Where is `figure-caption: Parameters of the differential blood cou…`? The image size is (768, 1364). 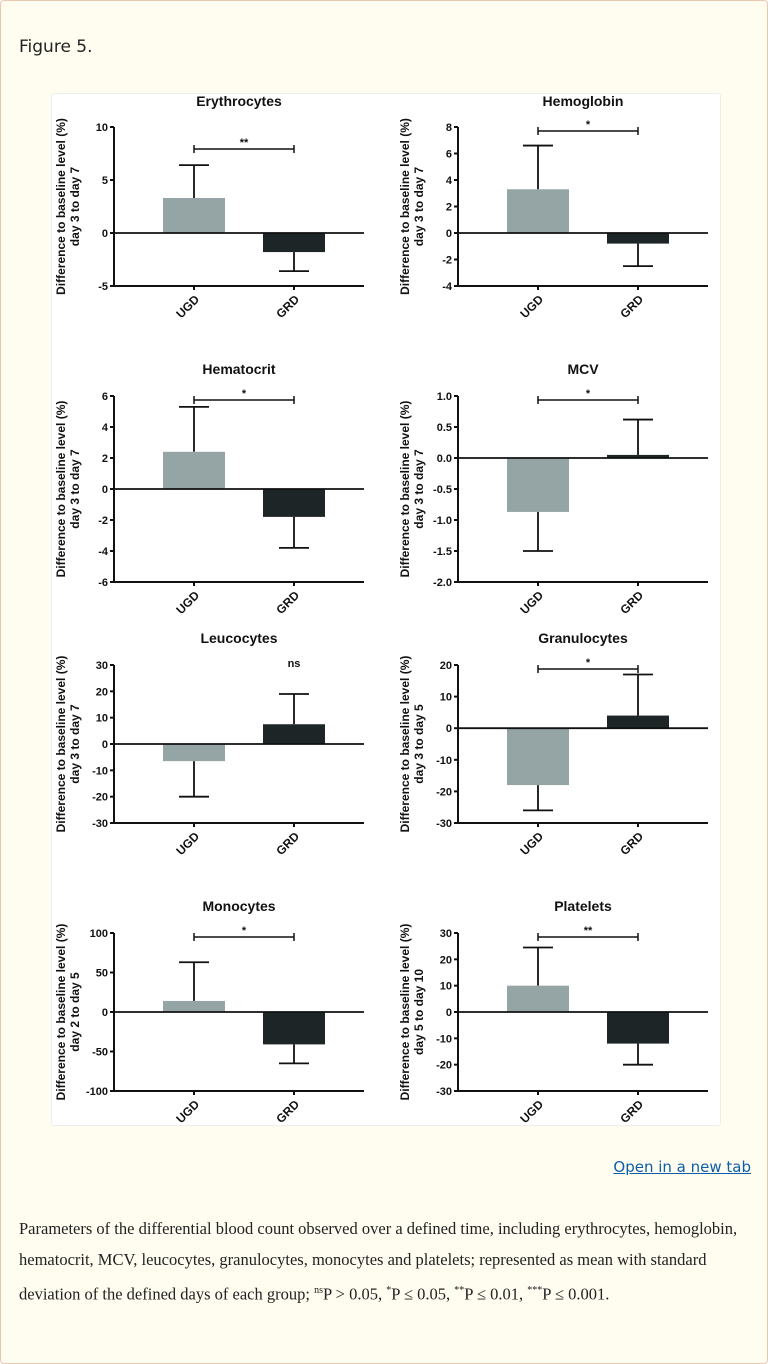 figure-caption: Parameters of the differential blood cou… is located at coordinates (386, 1261).